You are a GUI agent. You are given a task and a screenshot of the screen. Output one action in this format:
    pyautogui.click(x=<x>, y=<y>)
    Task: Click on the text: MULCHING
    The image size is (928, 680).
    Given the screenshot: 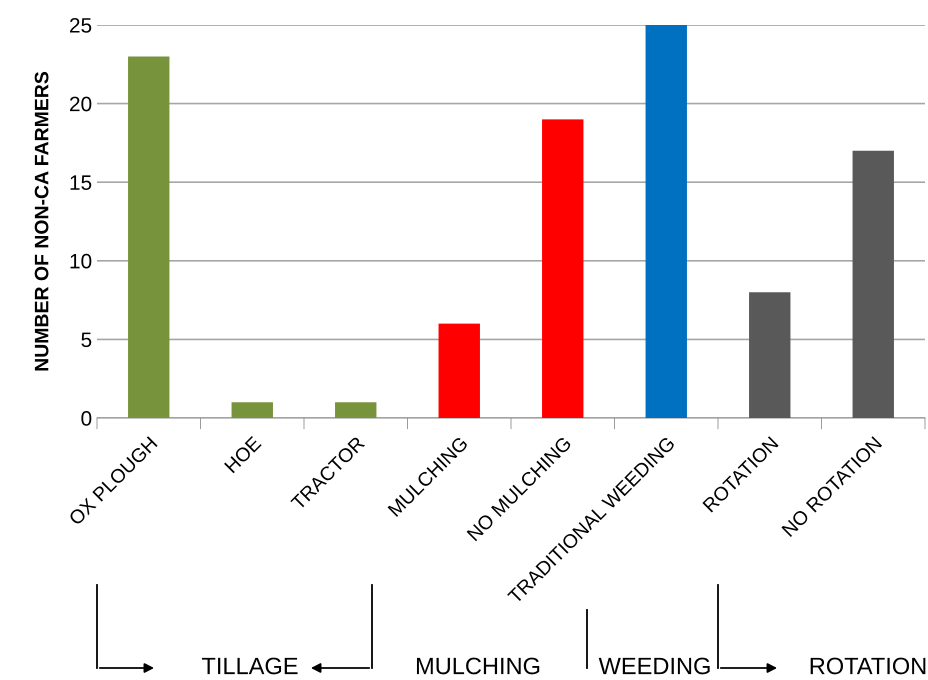 What is the action you would take?
    pyautogui.click(x=478, y=666)
    